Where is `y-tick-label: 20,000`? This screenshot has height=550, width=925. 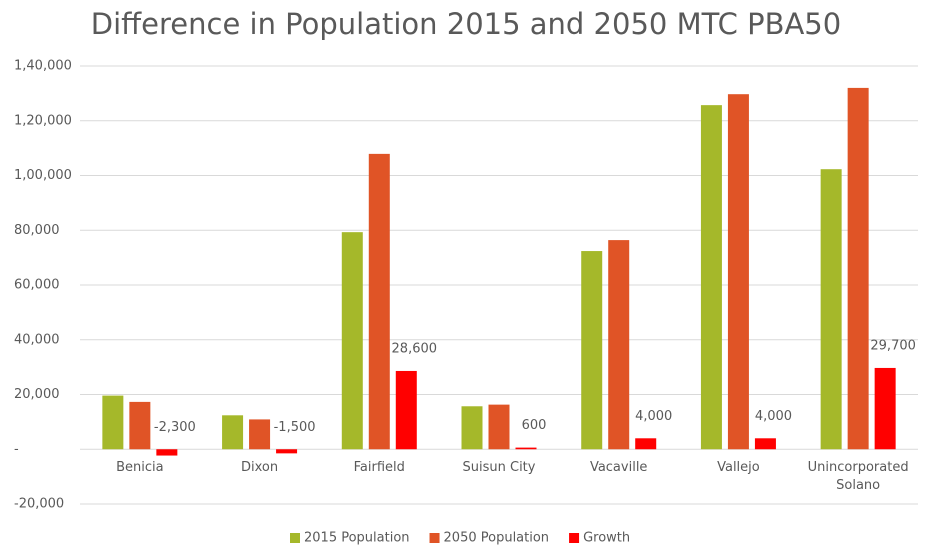 y-tick-label: 20,000 is located at coordinates (37, 394).